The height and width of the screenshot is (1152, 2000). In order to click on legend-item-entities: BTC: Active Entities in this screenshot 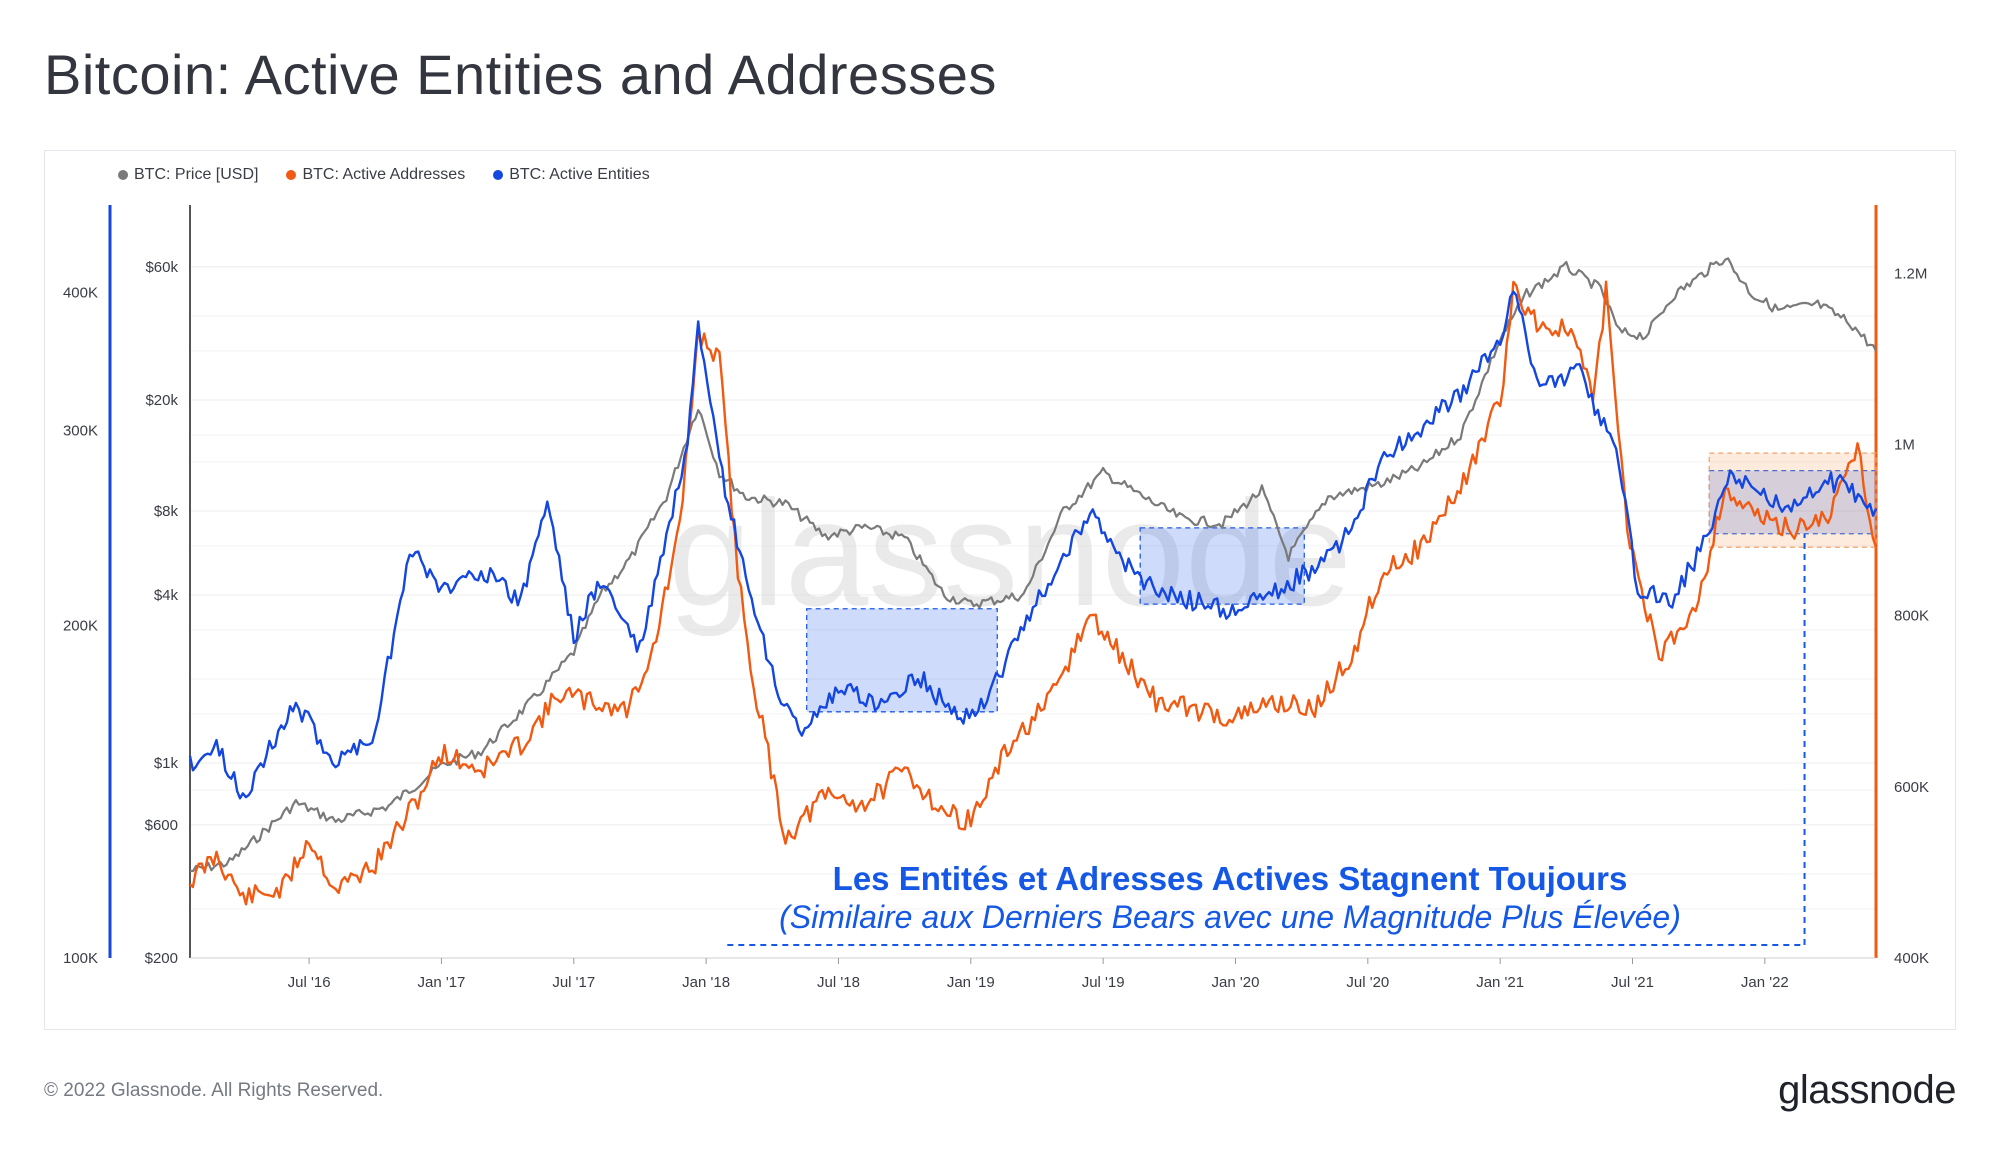, I will do `click(571, 175)`.